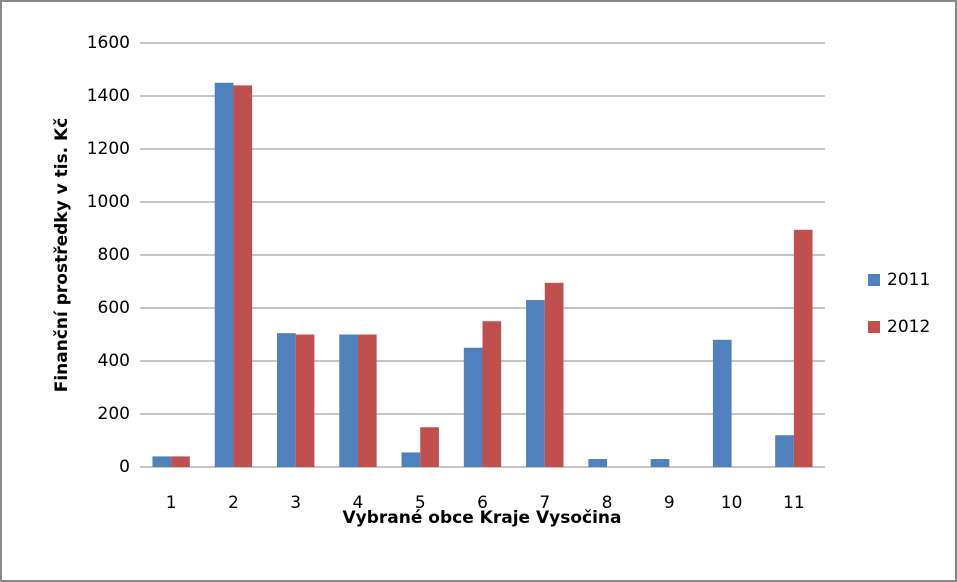 The image size is (957, 582). I want to click on y-tick-label: 1400, so click(108, 96).